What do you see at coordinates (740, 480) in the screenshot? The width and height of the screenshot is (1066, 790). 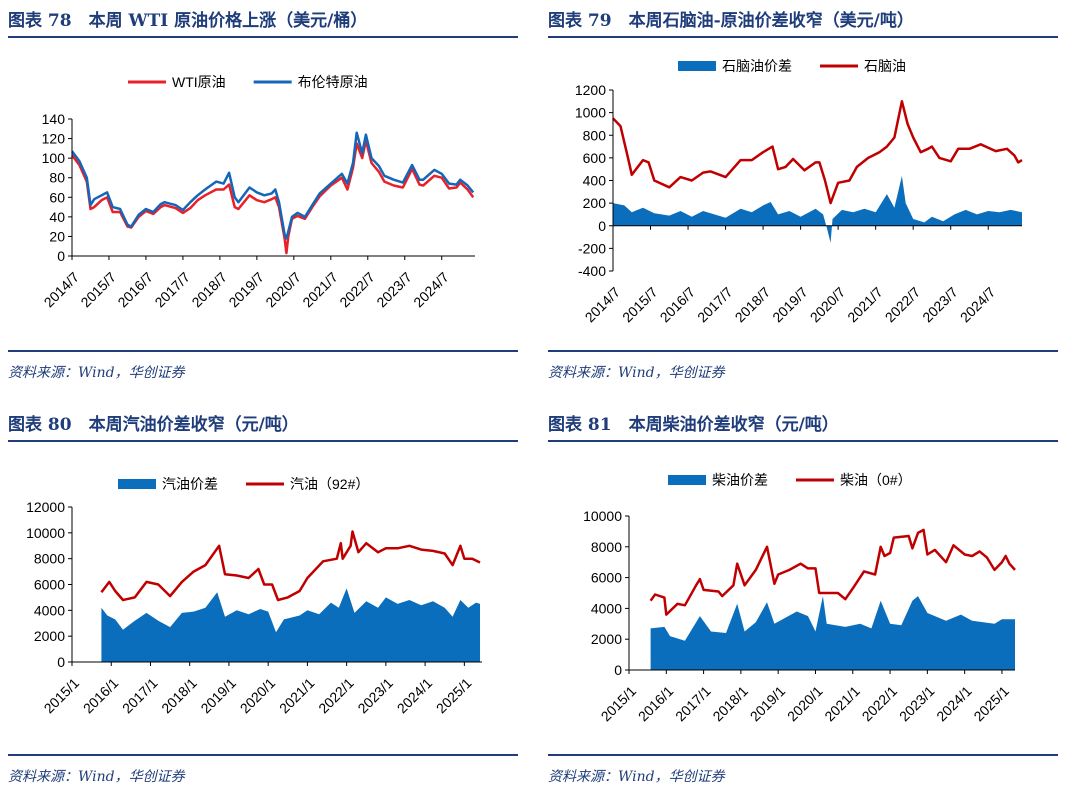 I see `legend-label-0: 柴油价差` at bounding box center [740, 480].